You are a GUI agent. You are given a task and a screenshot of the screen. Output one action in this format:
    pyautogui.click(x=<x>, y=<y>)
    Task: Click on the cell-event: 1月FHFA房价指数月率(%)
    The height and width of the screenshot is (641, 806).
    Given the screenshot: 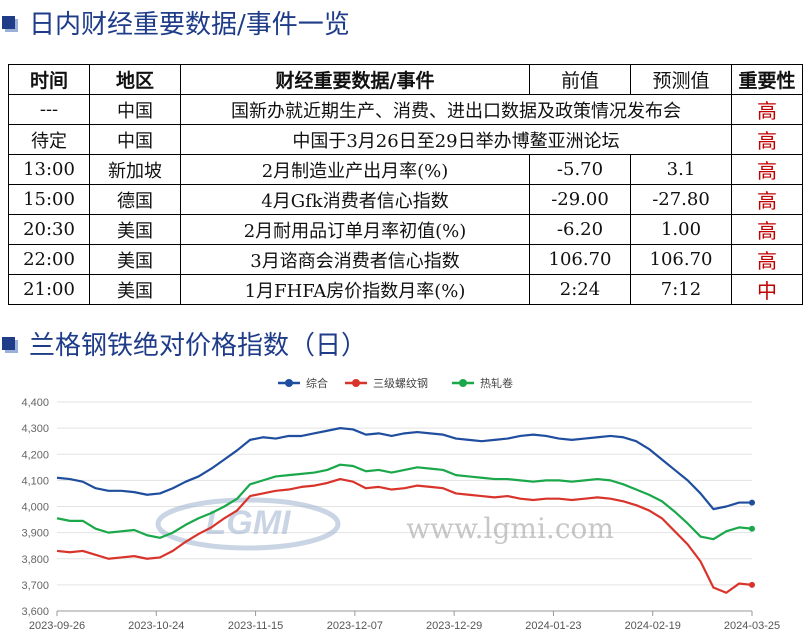 What is the action you would take?
    pyautogui.click(x=355, y=289)
    